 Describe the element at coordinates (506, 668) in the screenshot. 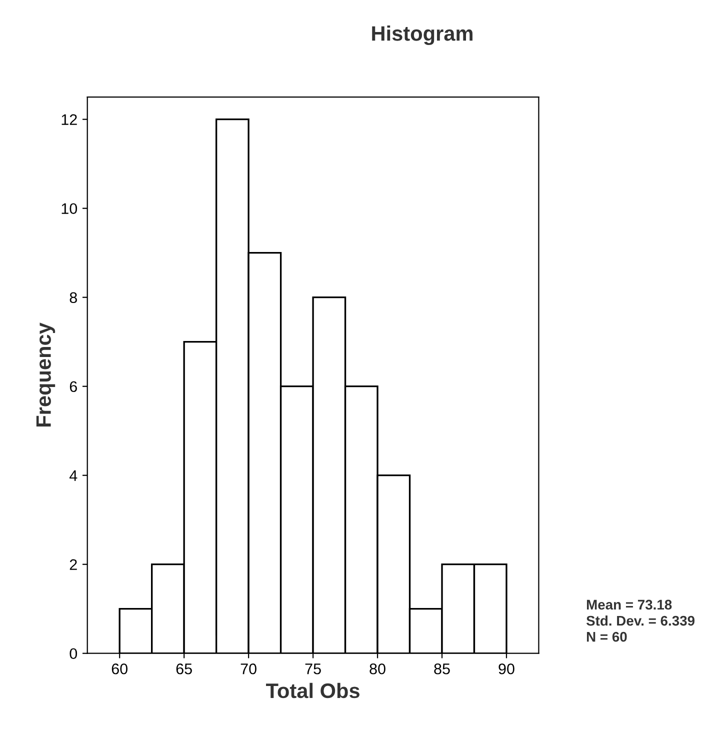

I see `x-tick-label: 90` at that location.